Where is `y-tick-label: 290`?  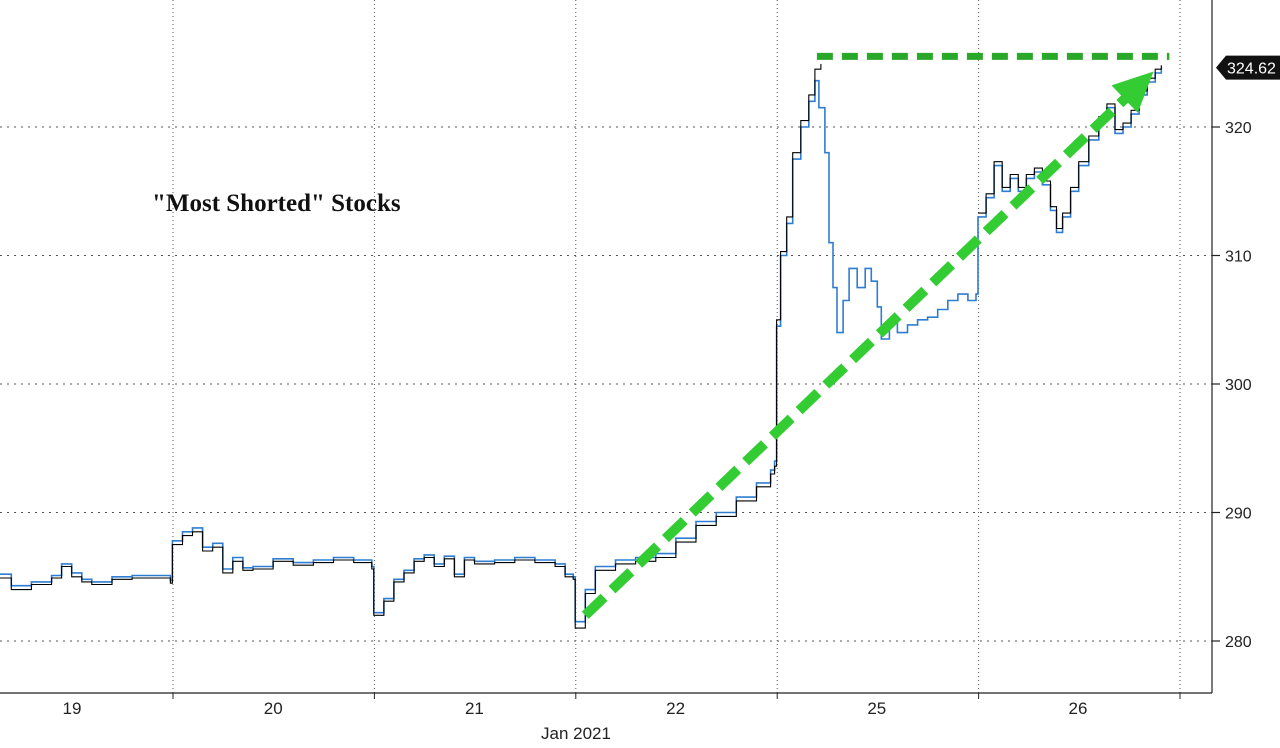 y-tick-label: 290 is located at coordinates (1238, 514).